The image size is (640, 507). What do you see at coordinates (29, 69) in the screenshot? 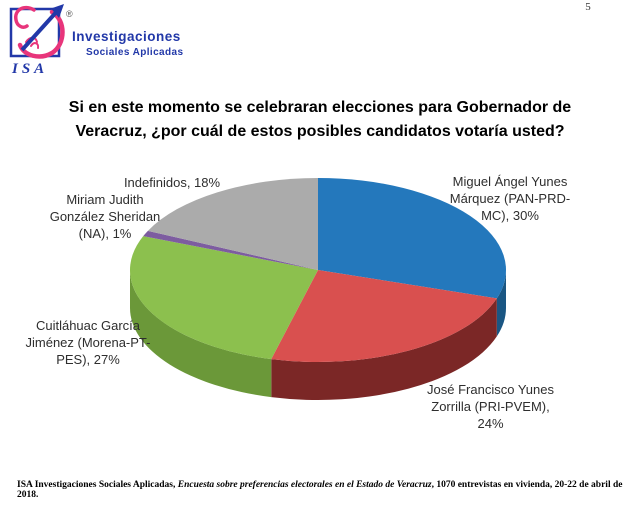
I see `logo-acronym: ISA` at bounding box center [29, 69].